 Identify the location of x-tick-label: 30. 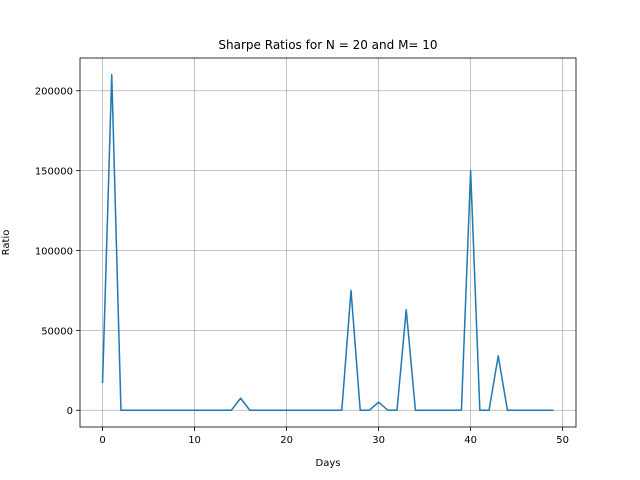
(378, 440).